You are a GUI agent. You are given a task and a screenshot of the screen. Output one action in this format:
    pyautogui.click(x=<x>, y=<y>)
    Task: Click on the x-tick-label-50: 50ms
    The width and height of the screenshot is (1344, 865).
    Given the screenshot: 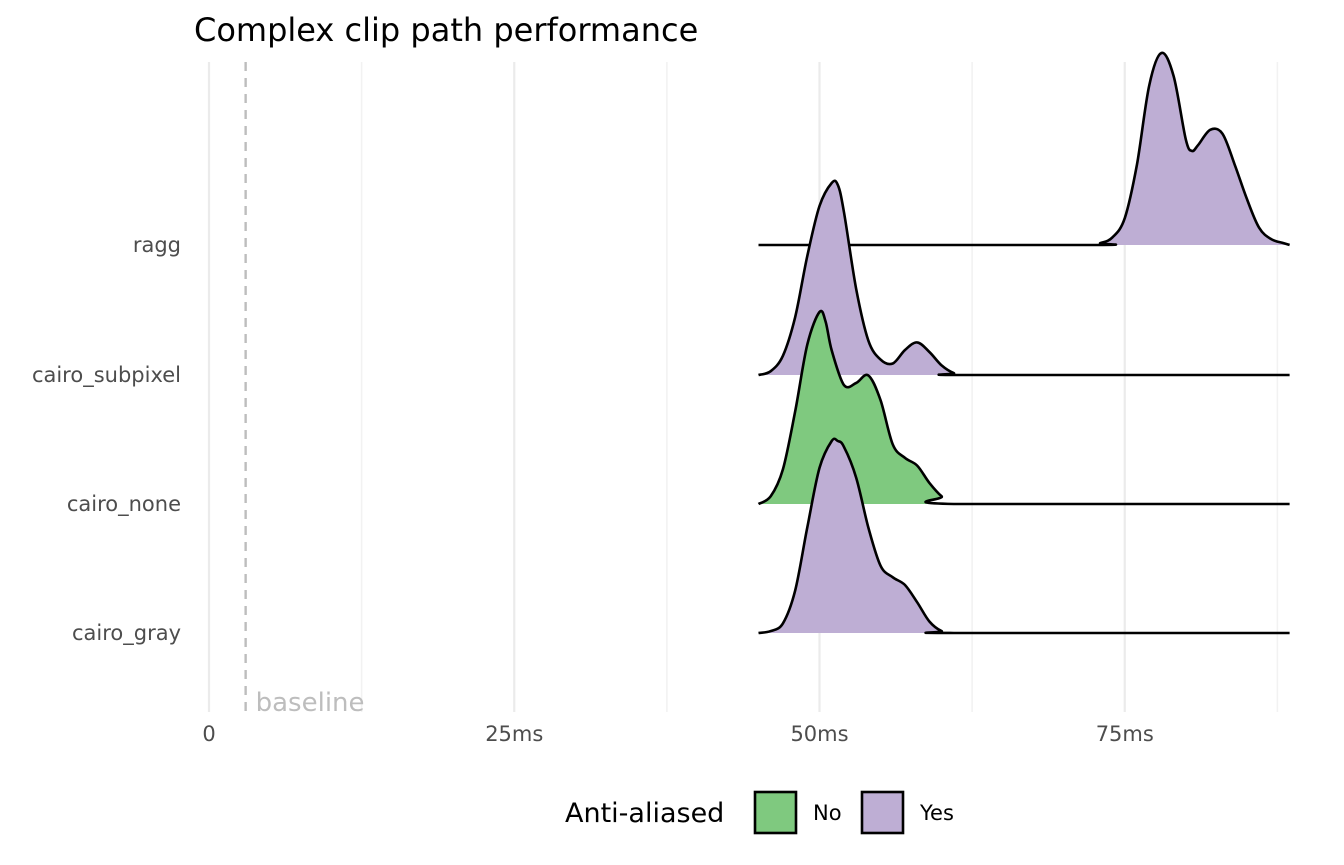 What is the action you would take?
    pyautogui.click(x=819, y=734)
    